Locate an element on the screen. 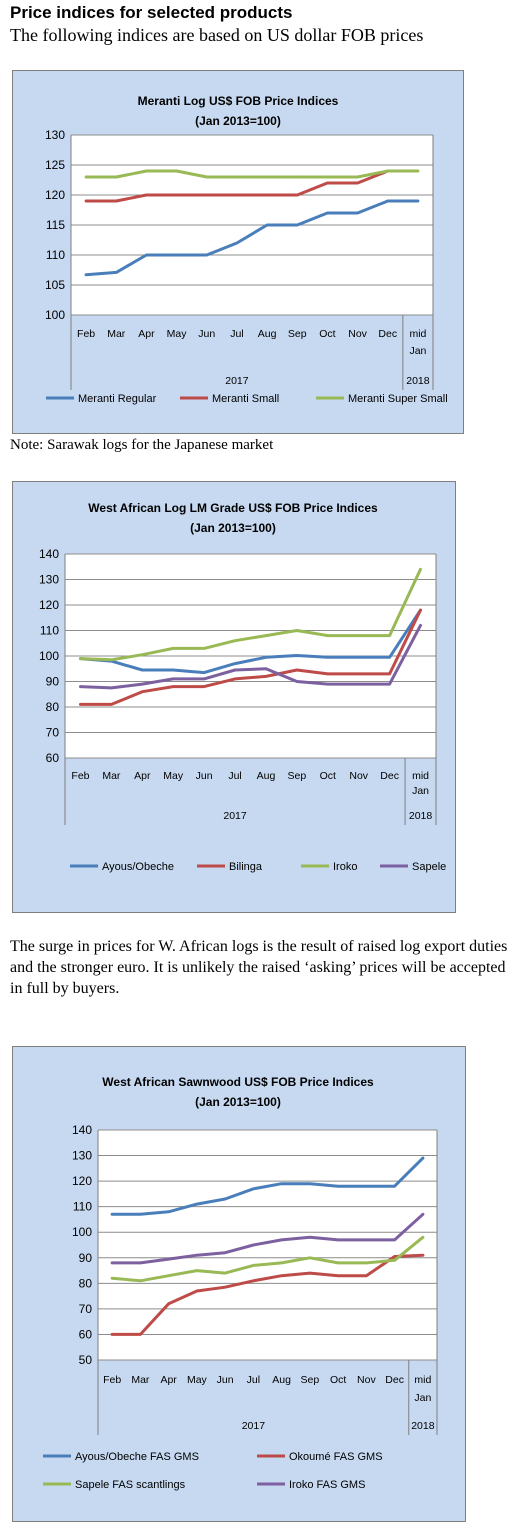  plot-area is located at coordinates (267, 1245).